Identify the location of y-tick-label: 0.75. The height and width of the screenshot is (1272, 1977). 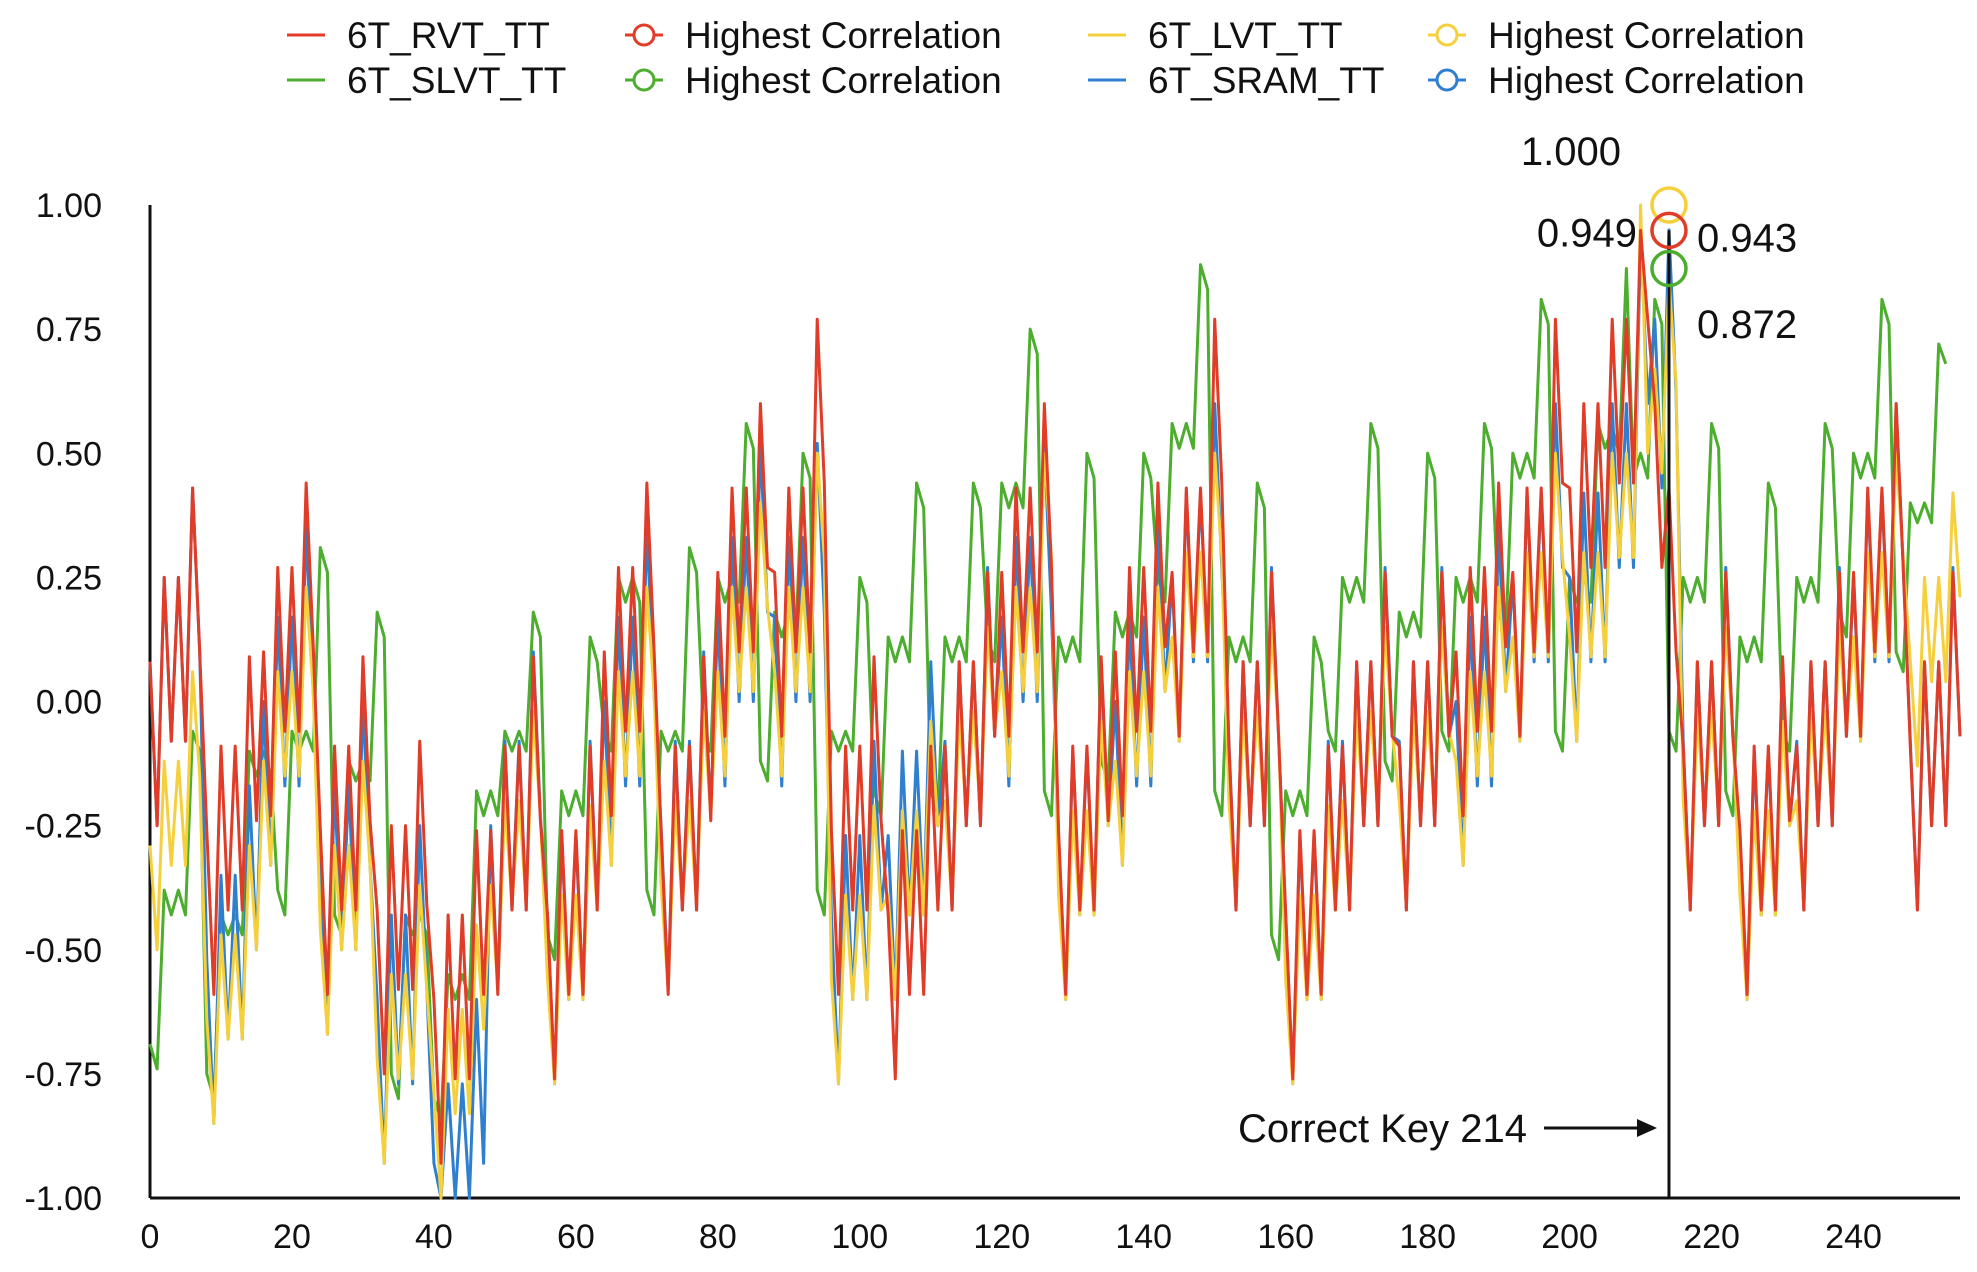
(69, 330).